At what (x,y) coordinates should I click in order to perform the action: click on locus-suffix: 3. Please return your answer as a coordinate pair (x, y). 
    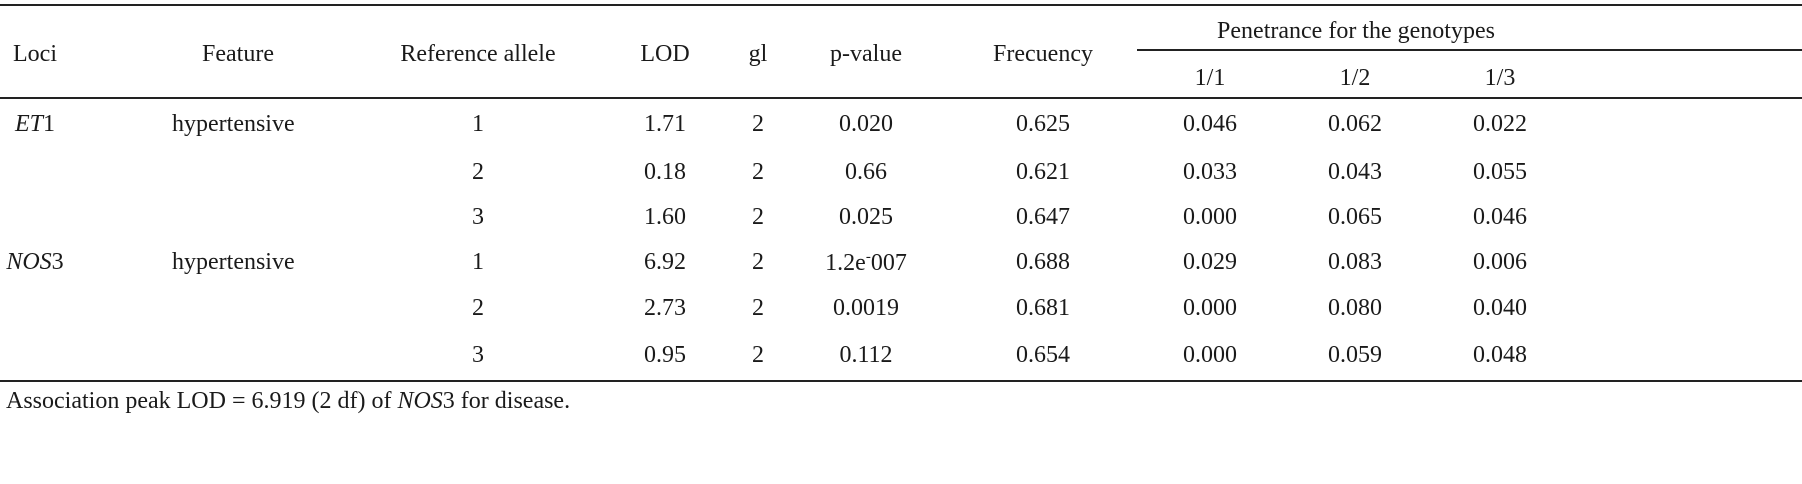
    Looking at the image, I should click on (57, 262).